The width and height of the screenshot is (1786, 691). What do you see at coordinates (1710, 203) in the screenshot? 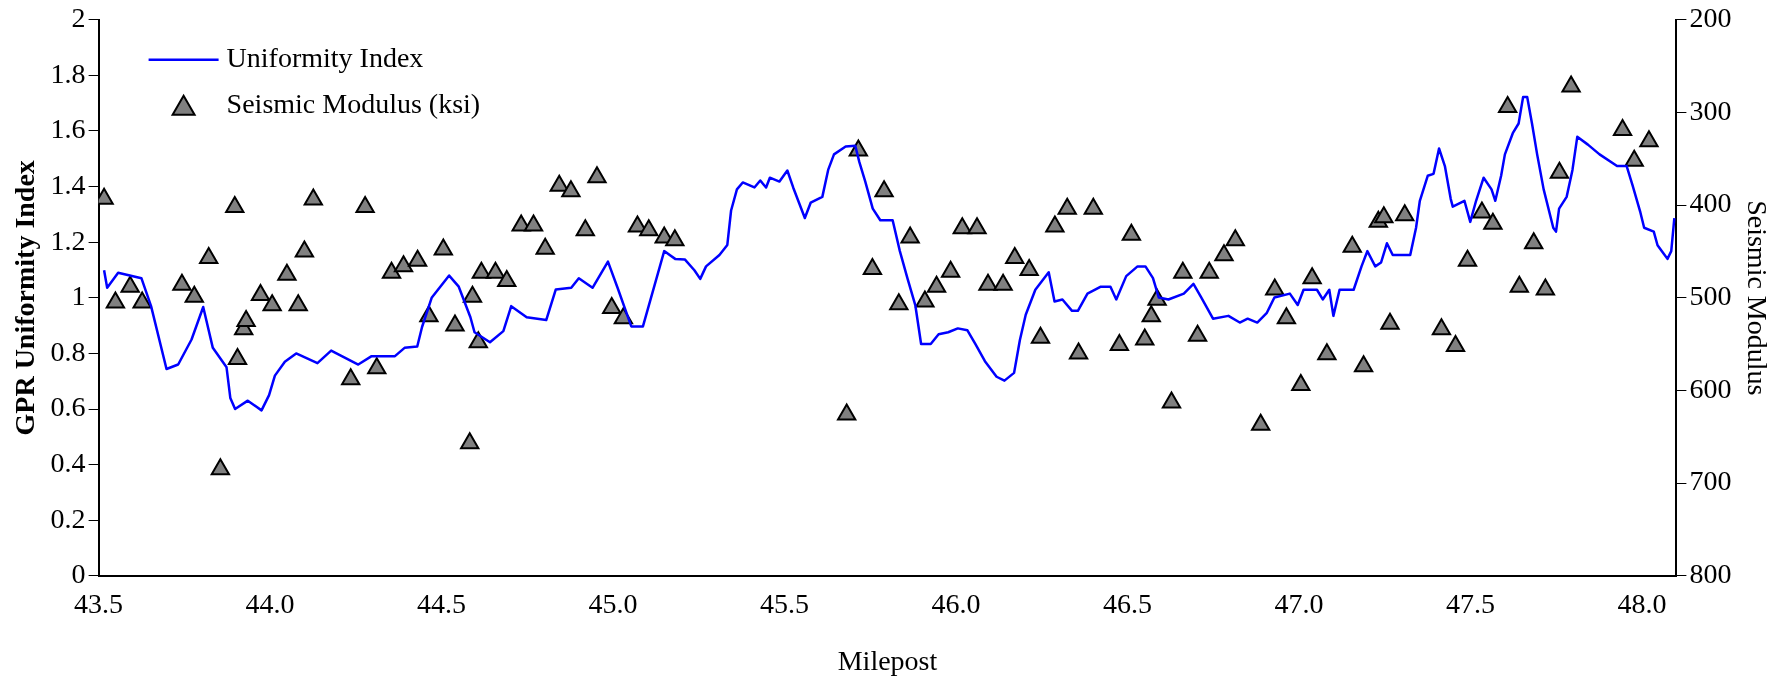
I see `y2-tick-label: 400` at bounding box center [1710, 203].